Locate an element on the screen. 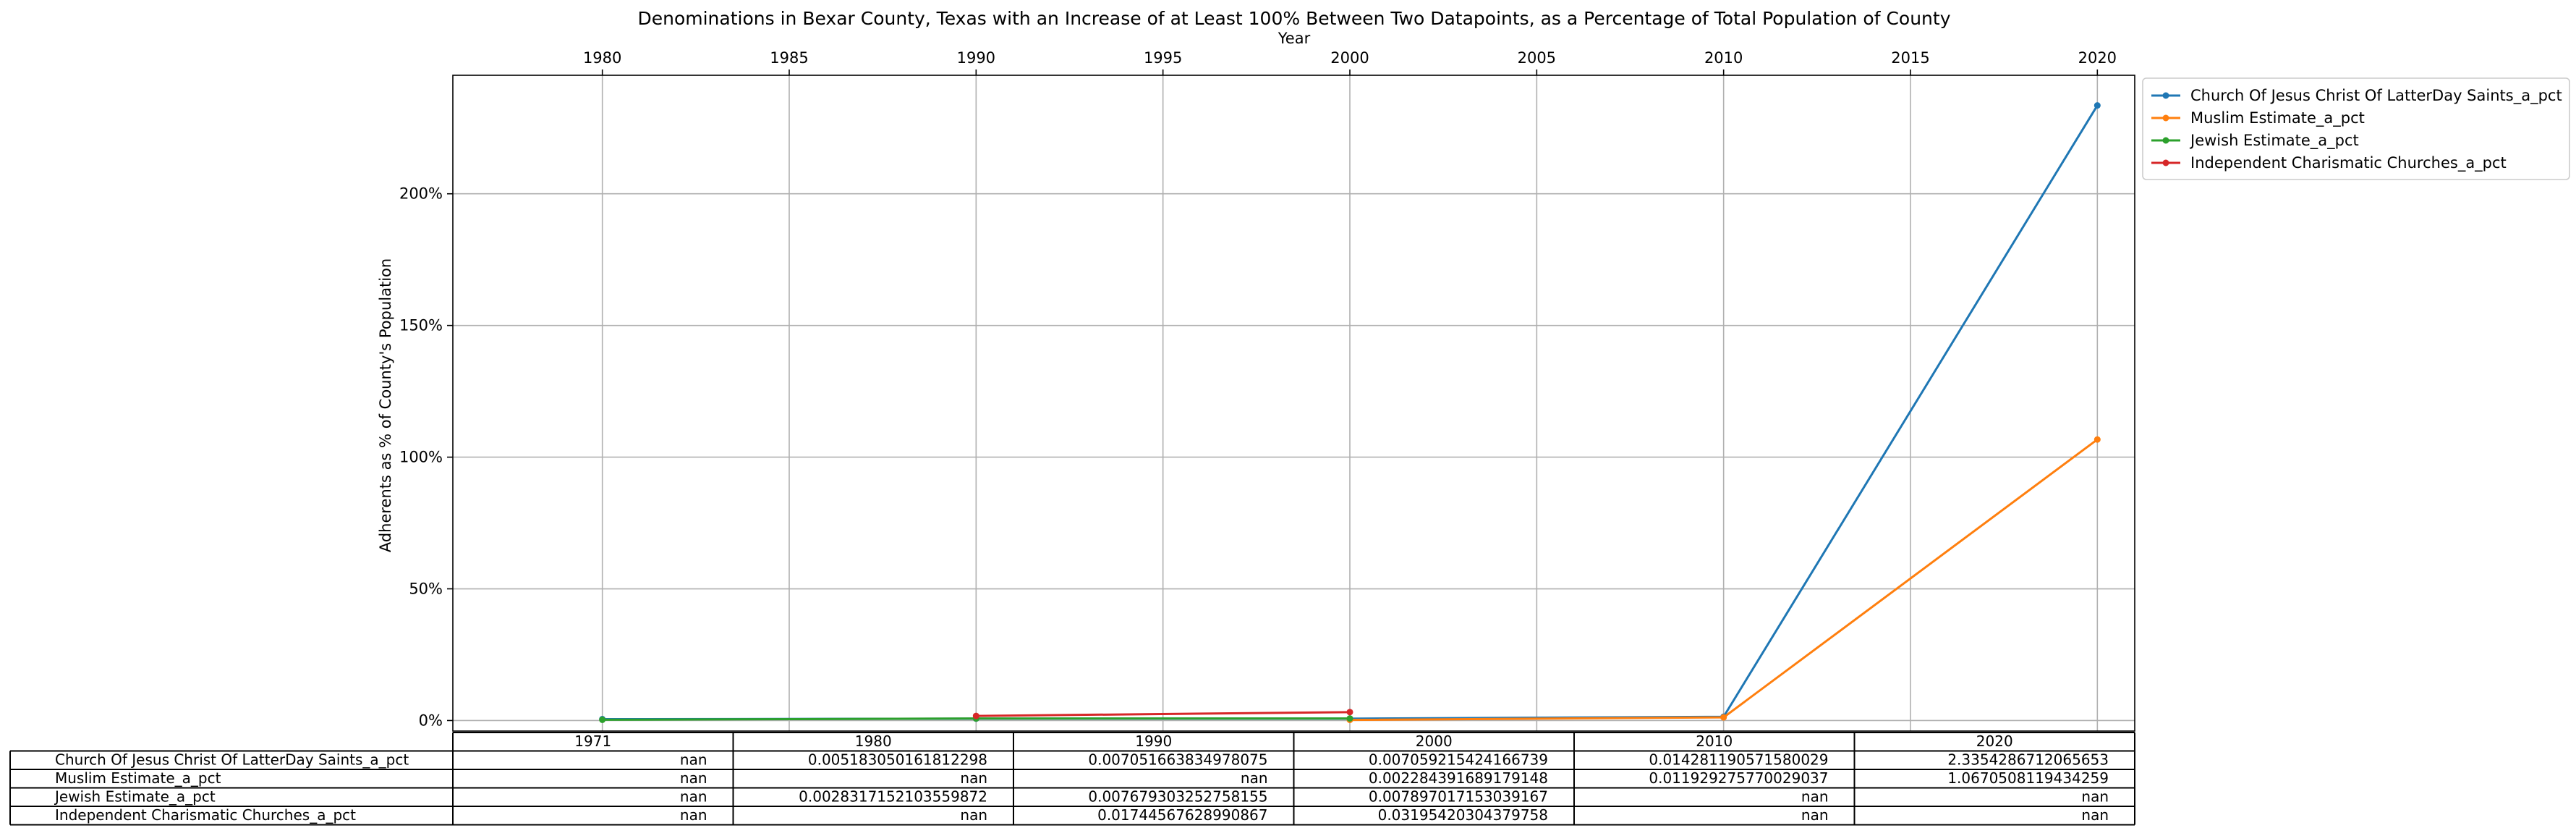 This screenshot has width=2576, height=836. table-cell: 0.007897017153039167 is located at coordinates (1458, 797).